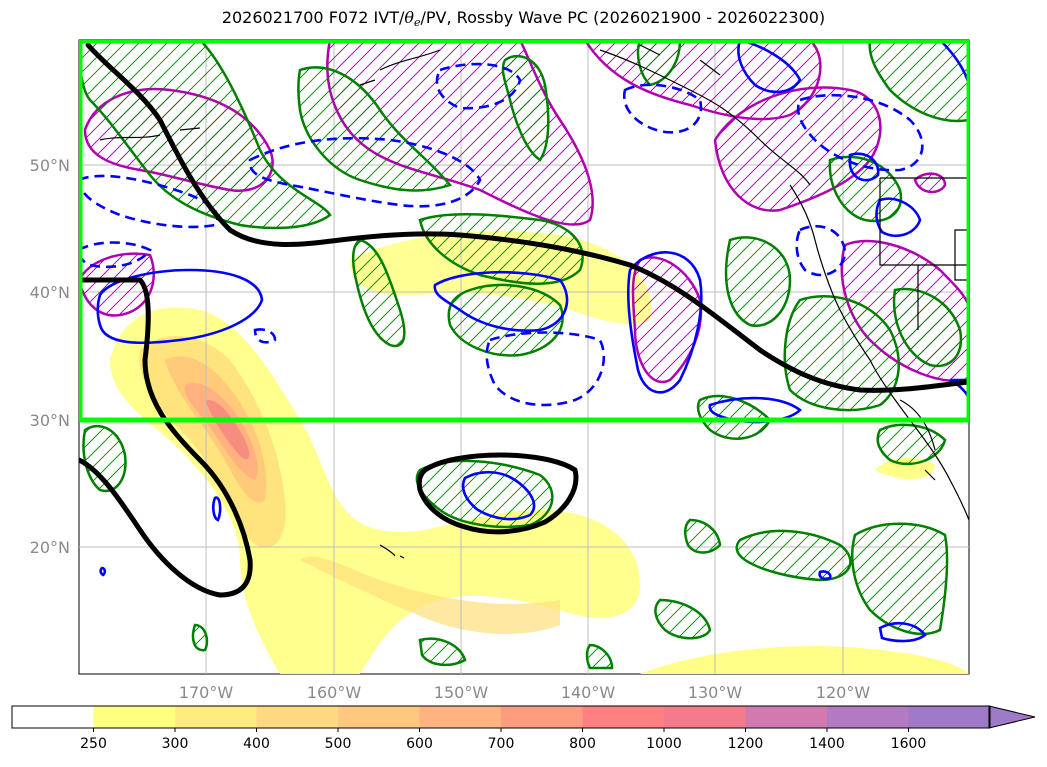 Image resolution: width=1047 pixels, height=767 pixels. I want to click on colorbar-tick-label: 1000, so click(664, 744).